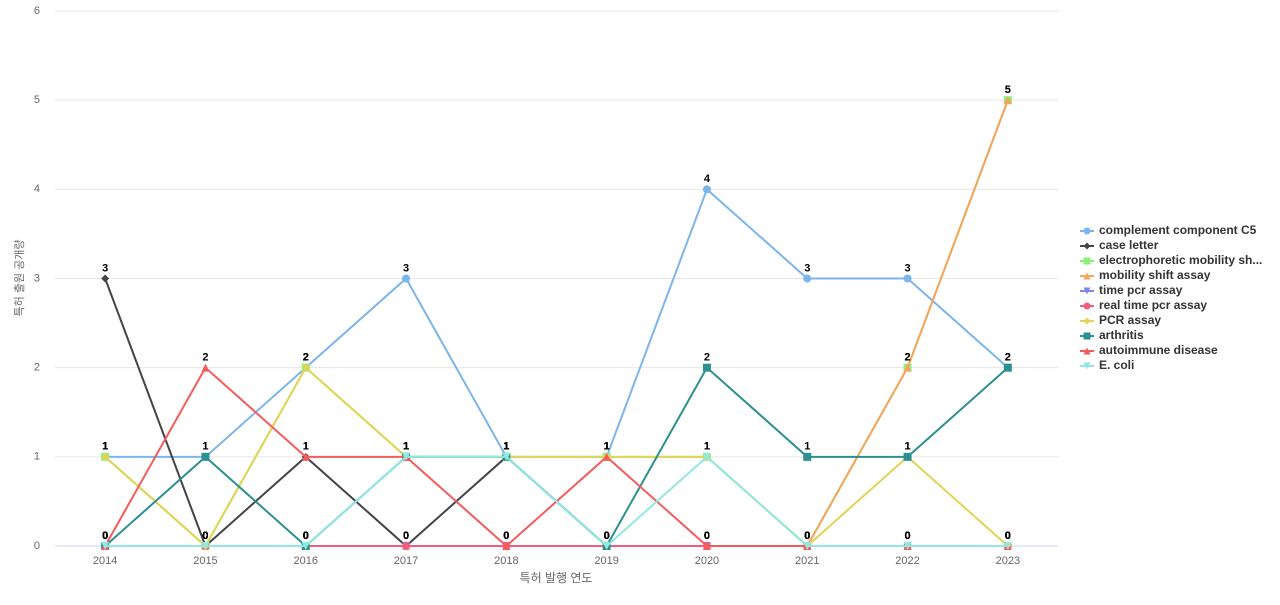 The height and width of the screenshot is (605, 1280). Describe the element at coordinates (105, 268) in the screenshot. I see `data-label: 3` at that location.